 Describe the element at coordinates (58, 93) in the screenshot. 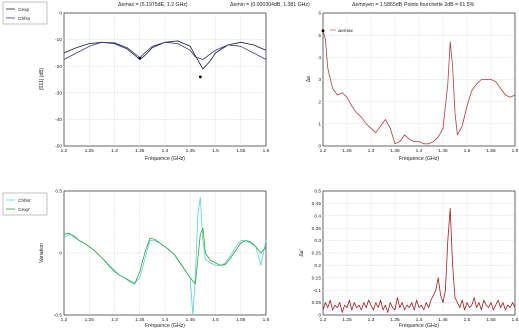

I see `s11-ytick-label: -30` at that location.